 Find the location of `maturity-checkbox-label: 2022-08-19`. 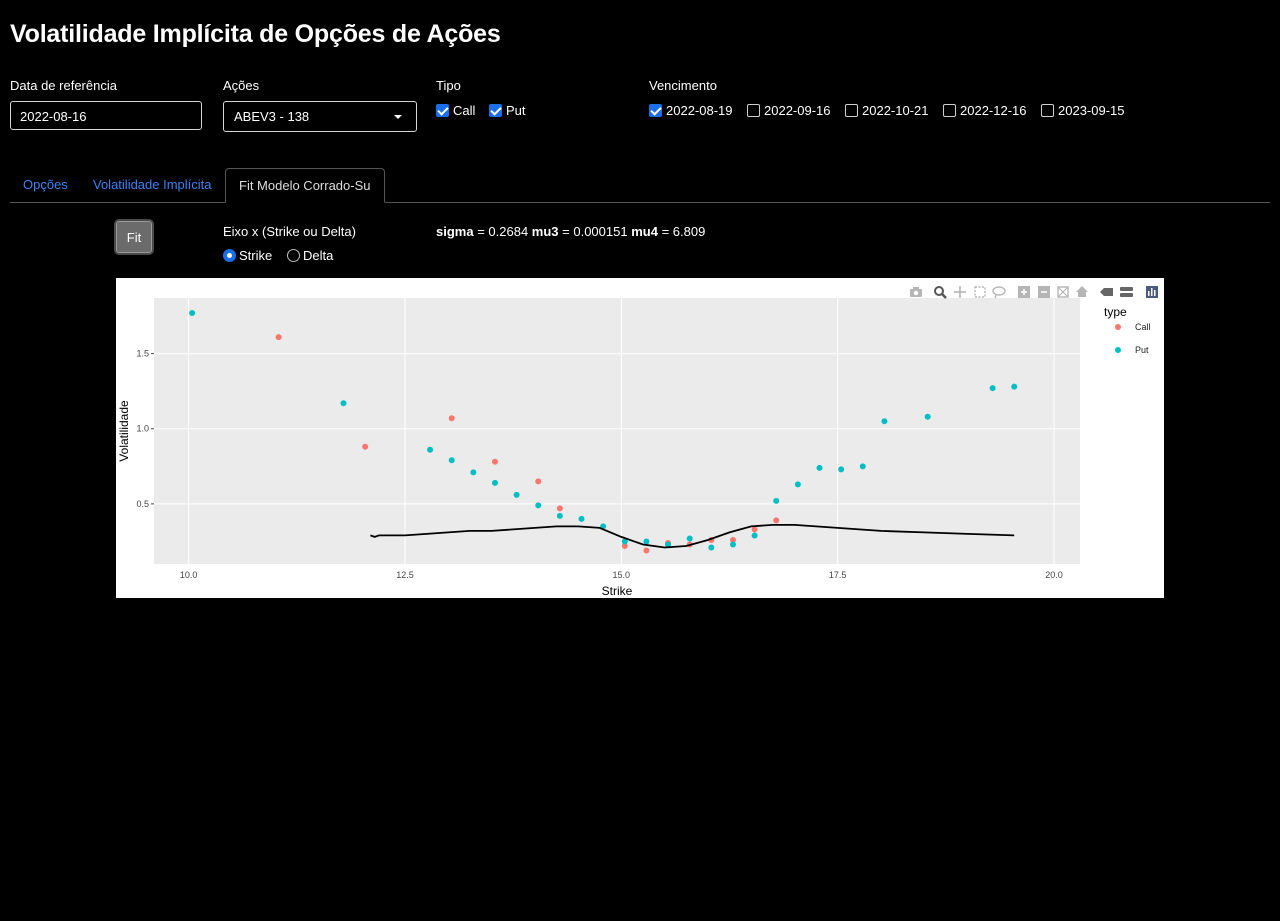

maturity-checkbox-label: 2022-08-19 is located at coordinates (699, 110).